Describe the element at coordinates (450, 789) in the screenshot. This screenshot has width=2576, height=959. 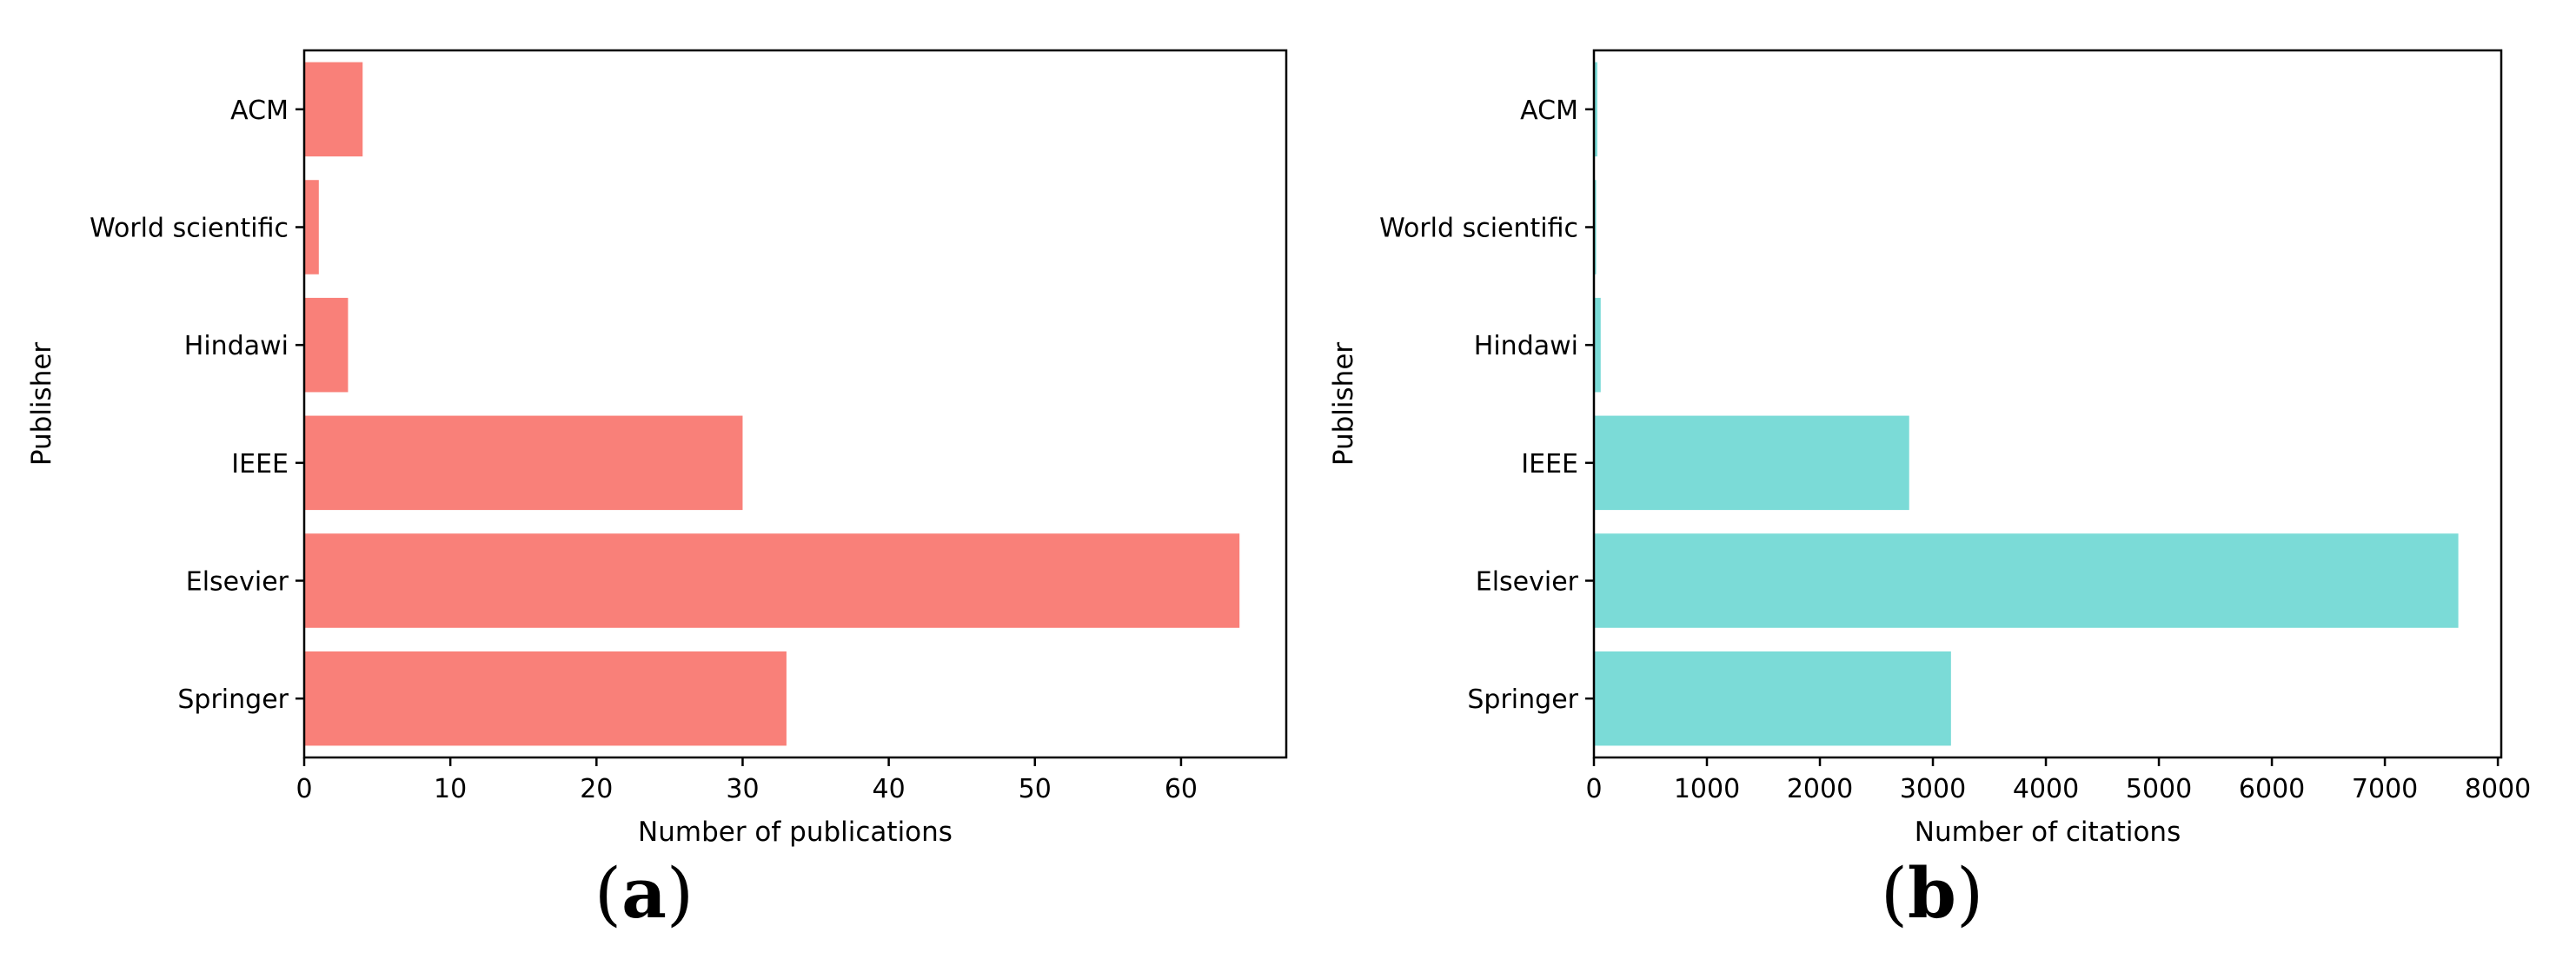
I see `x-tick-label: 10` at that location.